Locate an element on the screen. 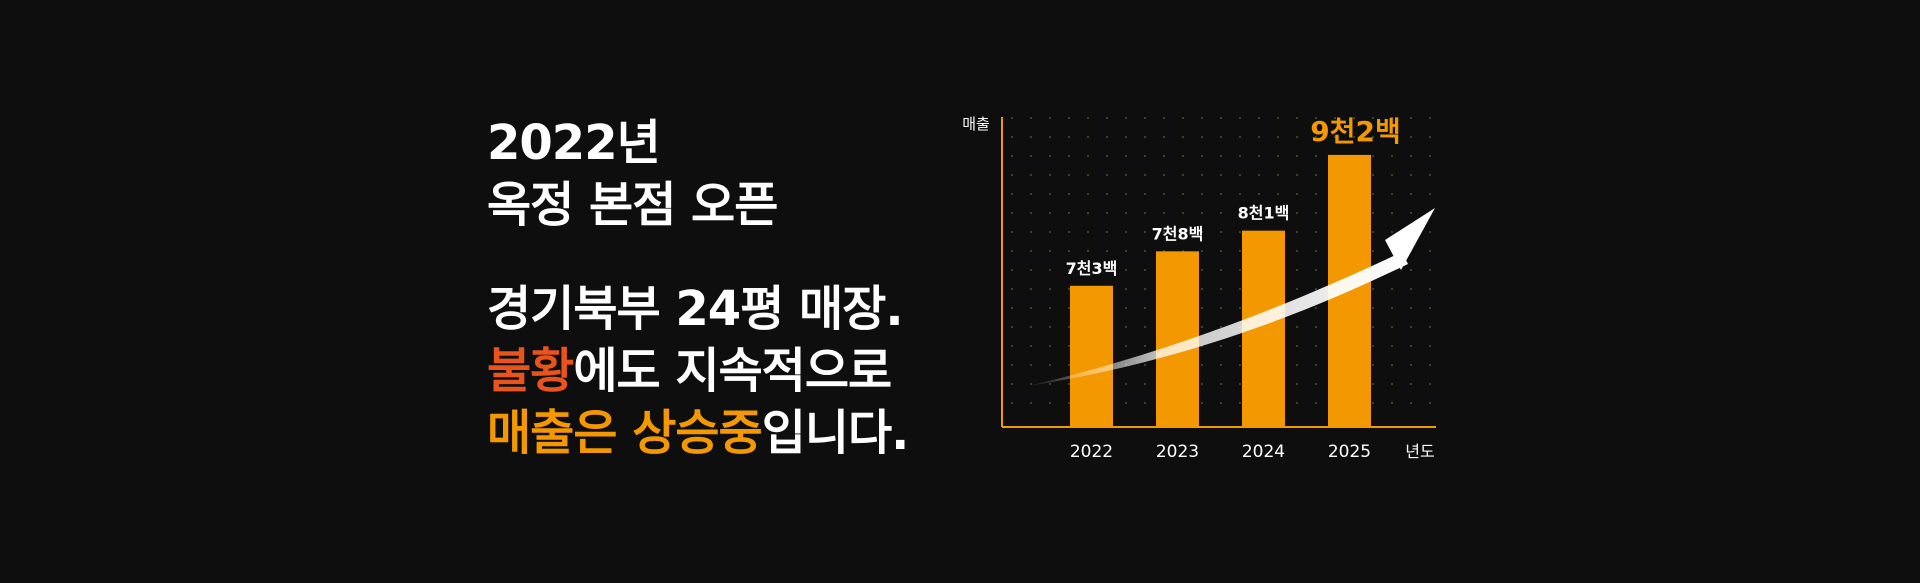 The image size is (1920, 583). data-label-2023: 7천8백 is located at coordinates (1178, 233).